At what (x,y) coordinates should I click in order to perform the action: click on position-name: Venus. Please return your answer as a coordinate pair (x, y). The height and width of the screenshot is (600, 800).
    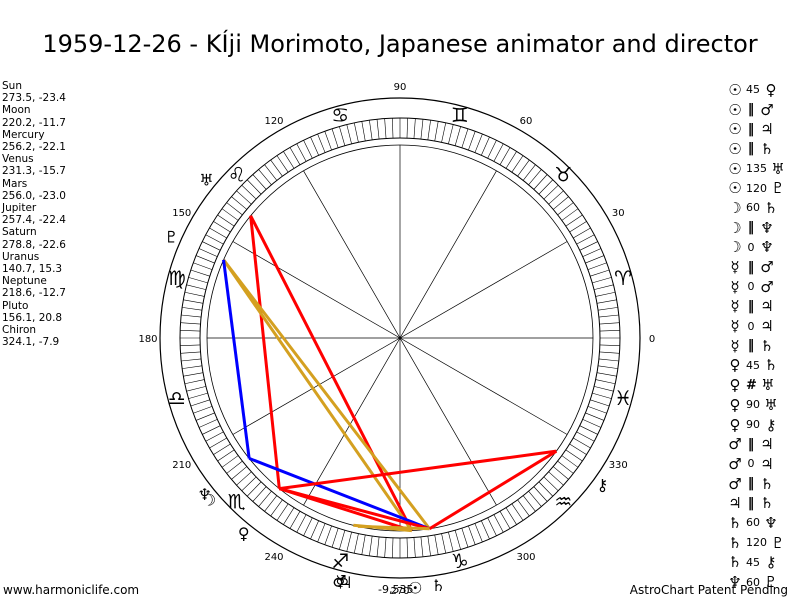
    Looking at the image, I should click on (18, 159).